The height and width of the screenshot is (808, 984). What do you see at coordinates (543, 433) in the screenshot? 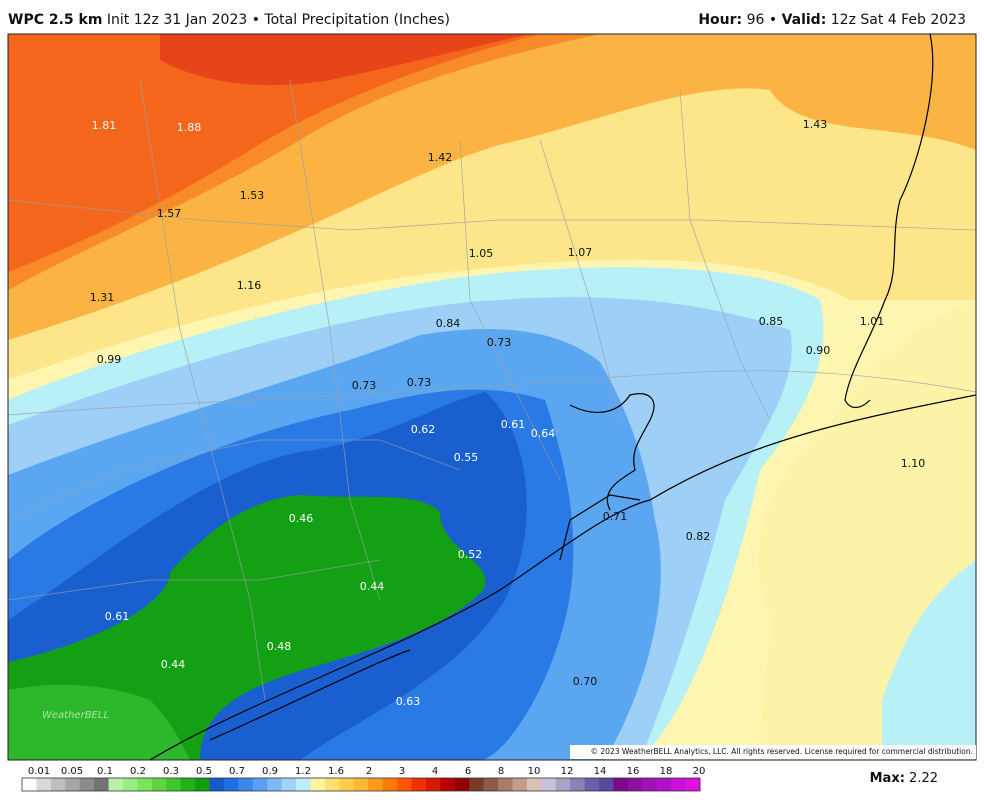
I see `precip-label: 0.64` at bounding box center [543, 433].